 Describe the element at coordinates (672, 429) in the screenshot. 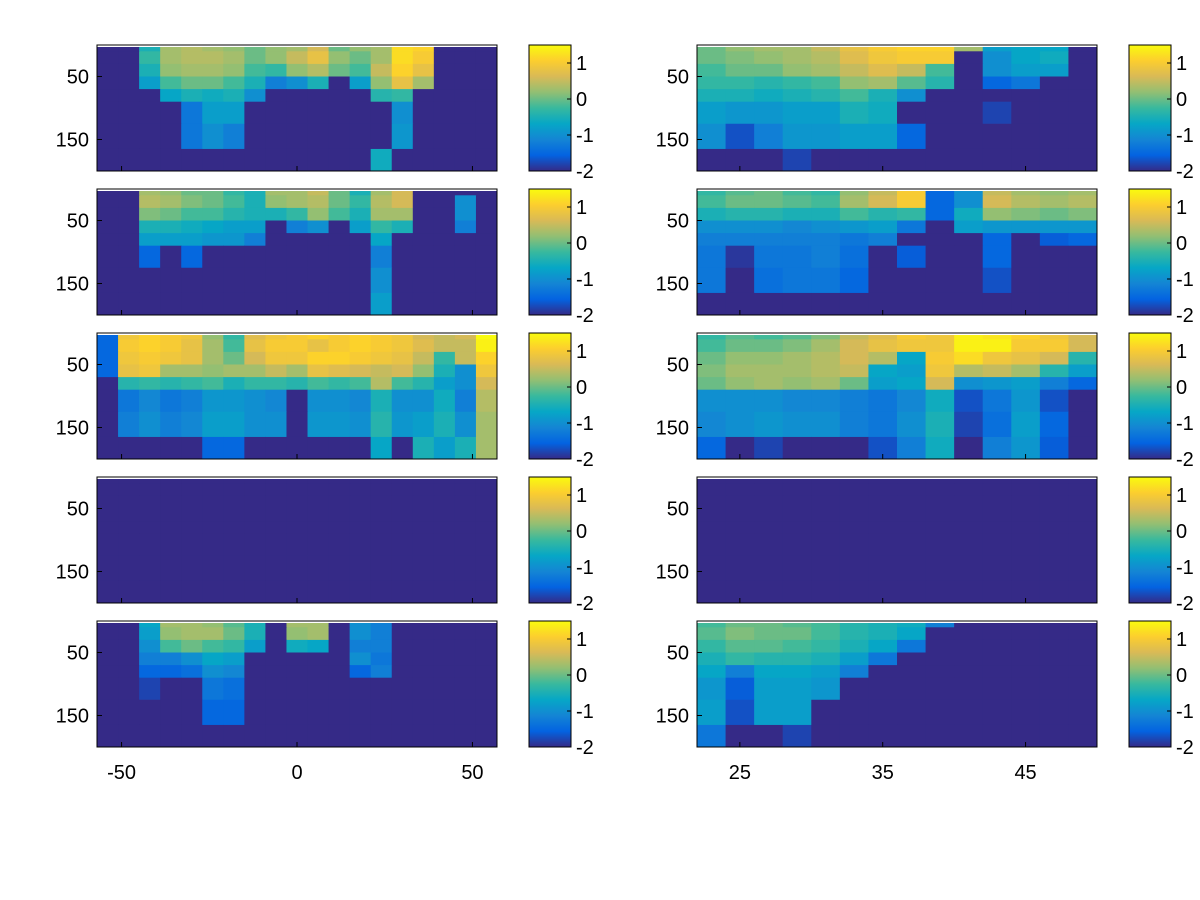

I see `y-tick-label: 150` at that location.